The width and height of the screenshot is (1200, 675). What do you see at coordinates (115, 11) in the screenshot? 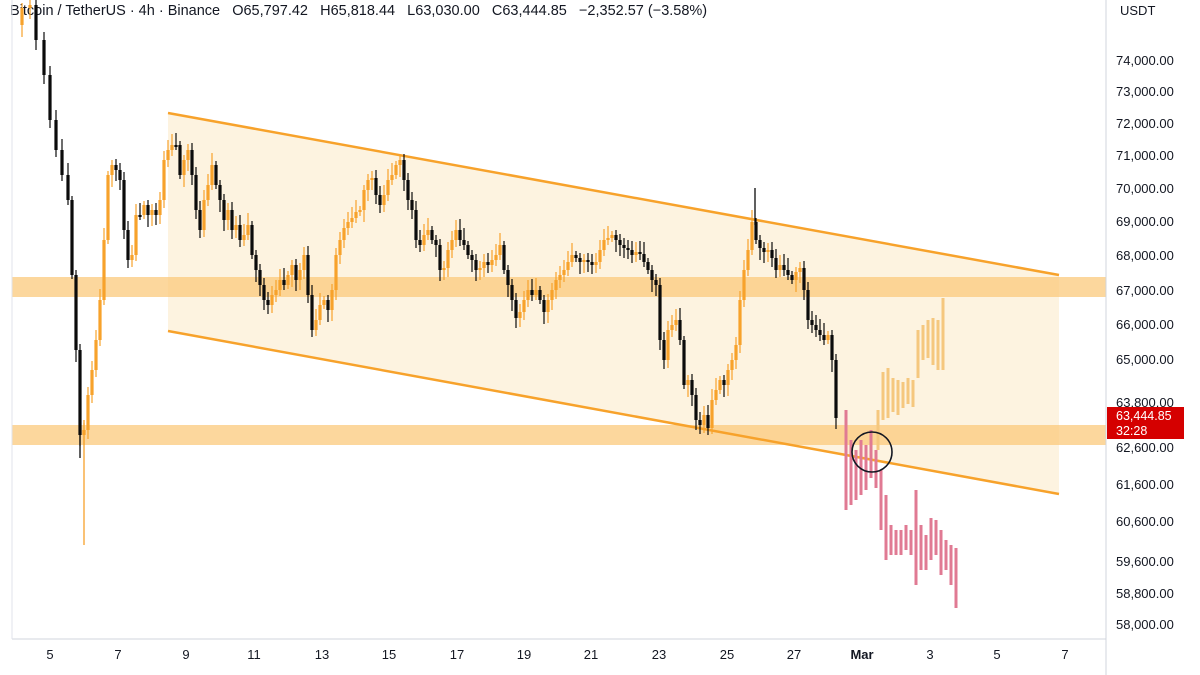
I see `symbol-label: Bitcoin / TetherUS · 4h · Binance` at bounding box center [115, 11].